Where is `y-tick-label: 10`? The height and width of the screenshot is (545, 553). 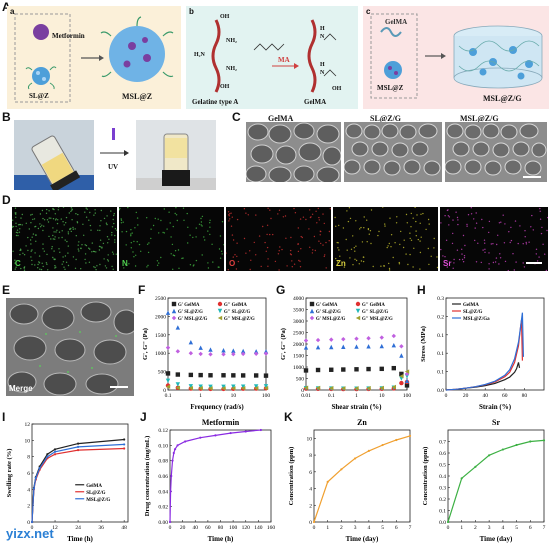 y-tick-label: 10 is located at coordinates (28, 441).